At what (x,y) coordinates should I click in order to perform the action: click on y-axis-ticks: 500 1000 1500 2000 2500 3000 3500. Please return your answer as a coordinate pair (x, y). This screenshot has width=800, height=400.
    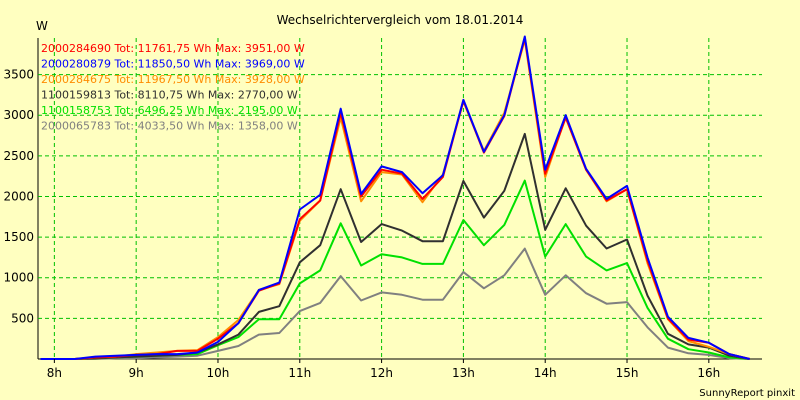
    Looking at the image, I should click on (18, 197).